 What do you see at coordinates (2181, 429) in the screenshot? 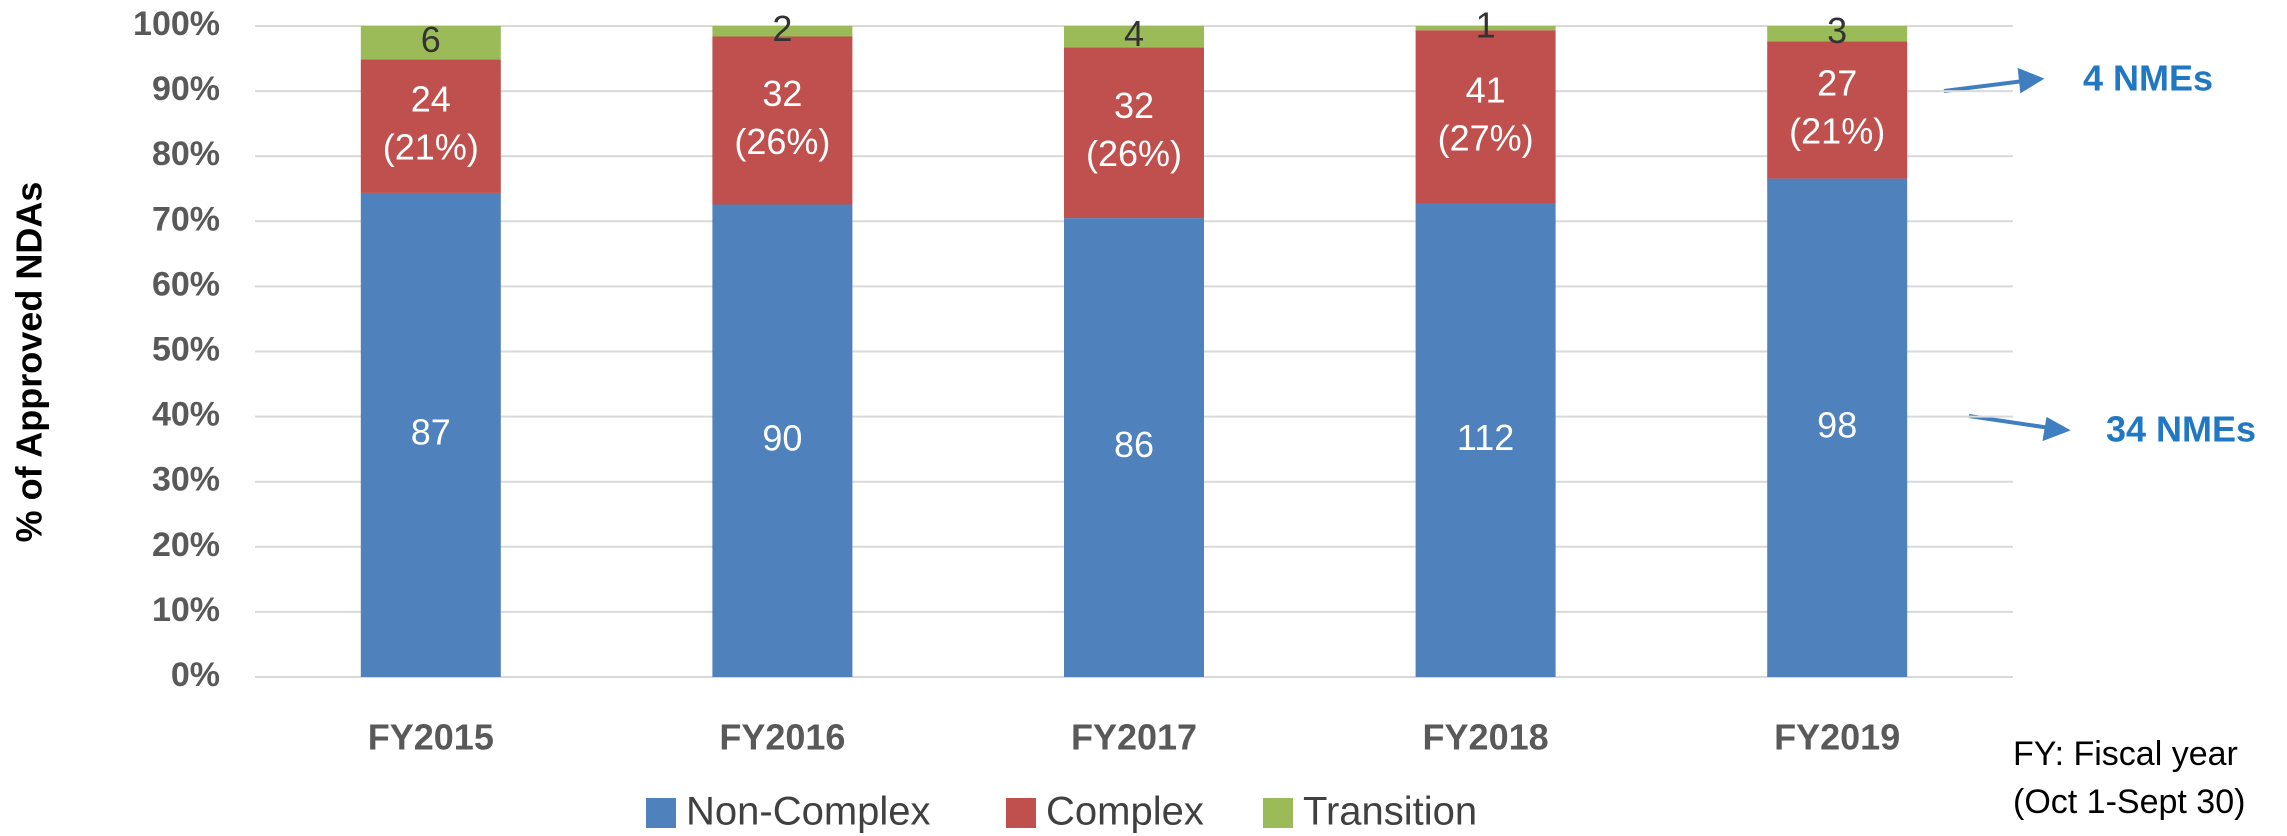
I see `annotation: 34 NMEs` at bounding box center [2181, 429].